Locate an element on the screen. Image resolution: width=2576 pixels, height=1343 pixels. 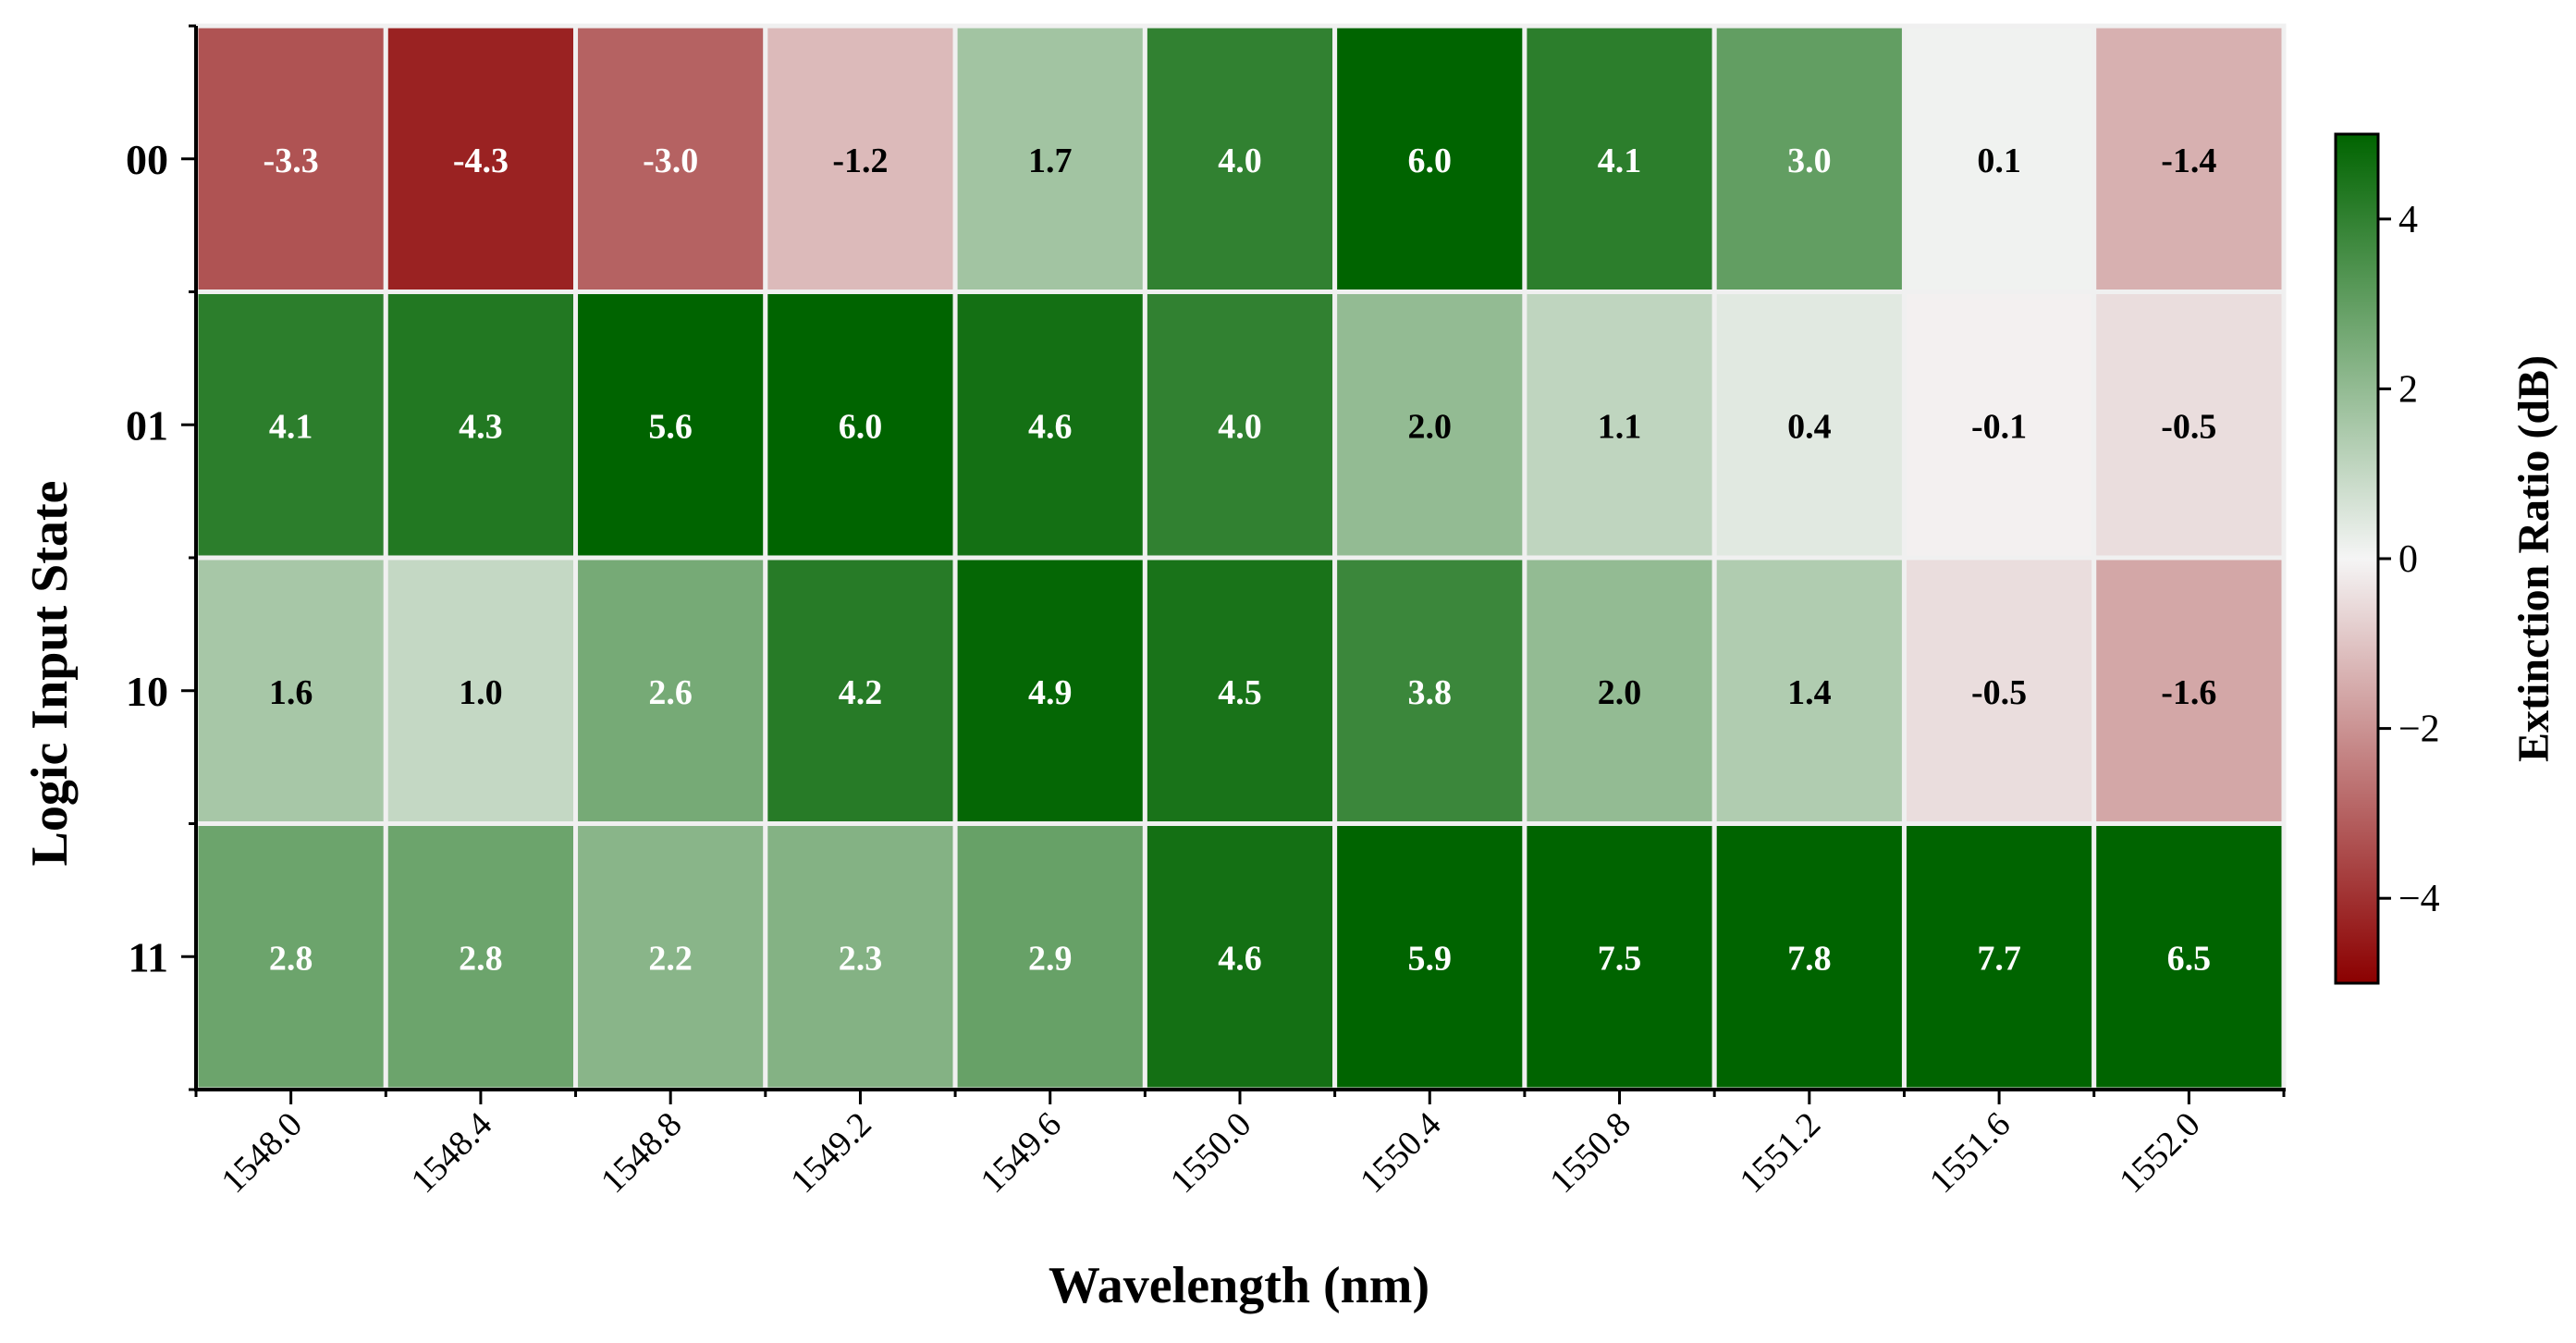
cell-value-label: 0.4 is located at coordinates (1809, 427).